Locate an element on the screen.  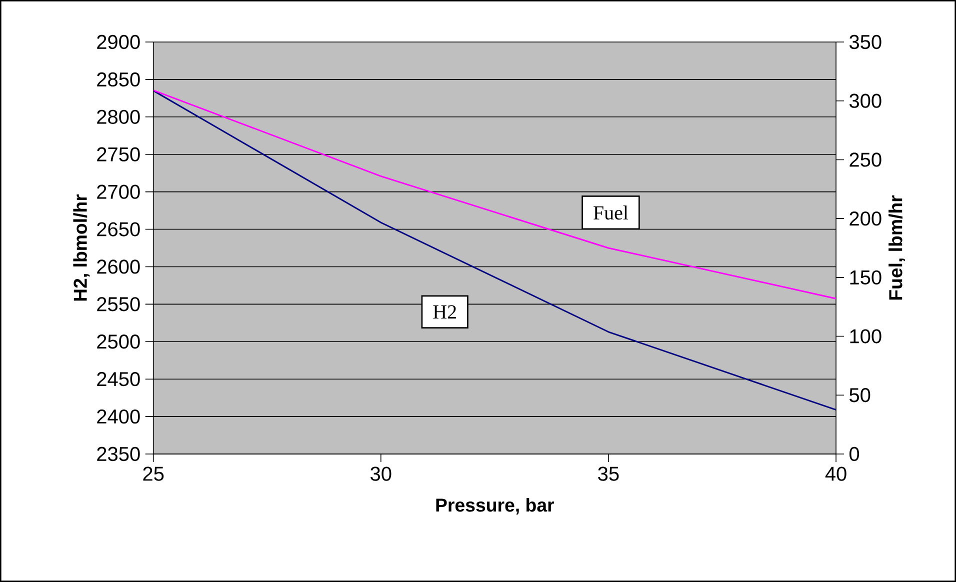
y-tick-label: 2350 is located at coordinates (118, 454).